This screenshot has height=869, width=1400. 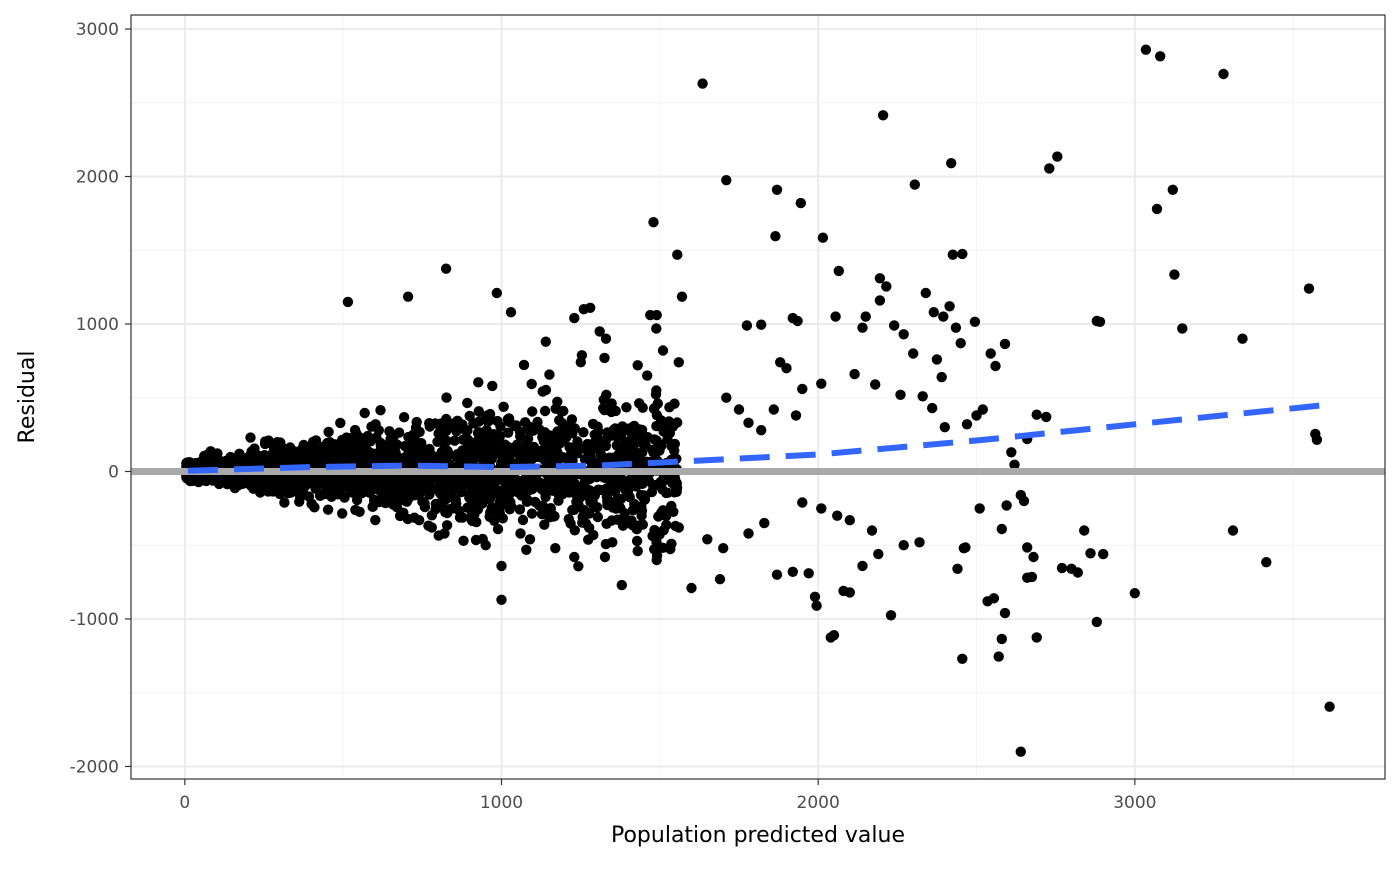 What do you see at coordinates (113, 472) in the screenshot?
I see `y-tick-label: 0` at bounding box center [113, 472].